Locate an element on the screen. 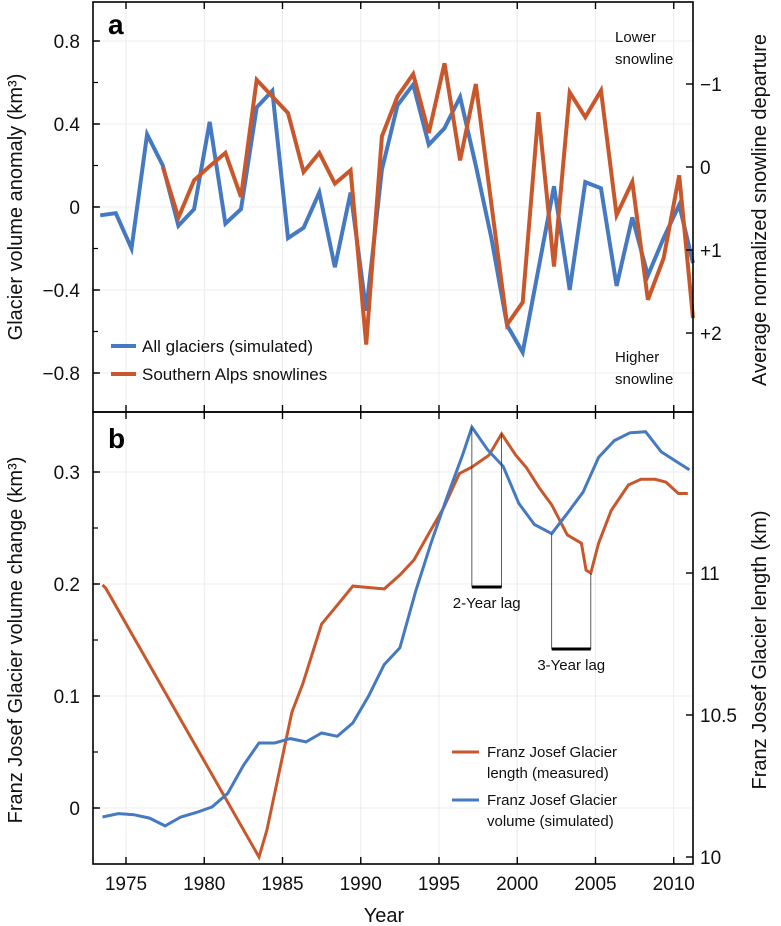  legend-label-length-2: length (measured) is located at coordinates (548, 773).